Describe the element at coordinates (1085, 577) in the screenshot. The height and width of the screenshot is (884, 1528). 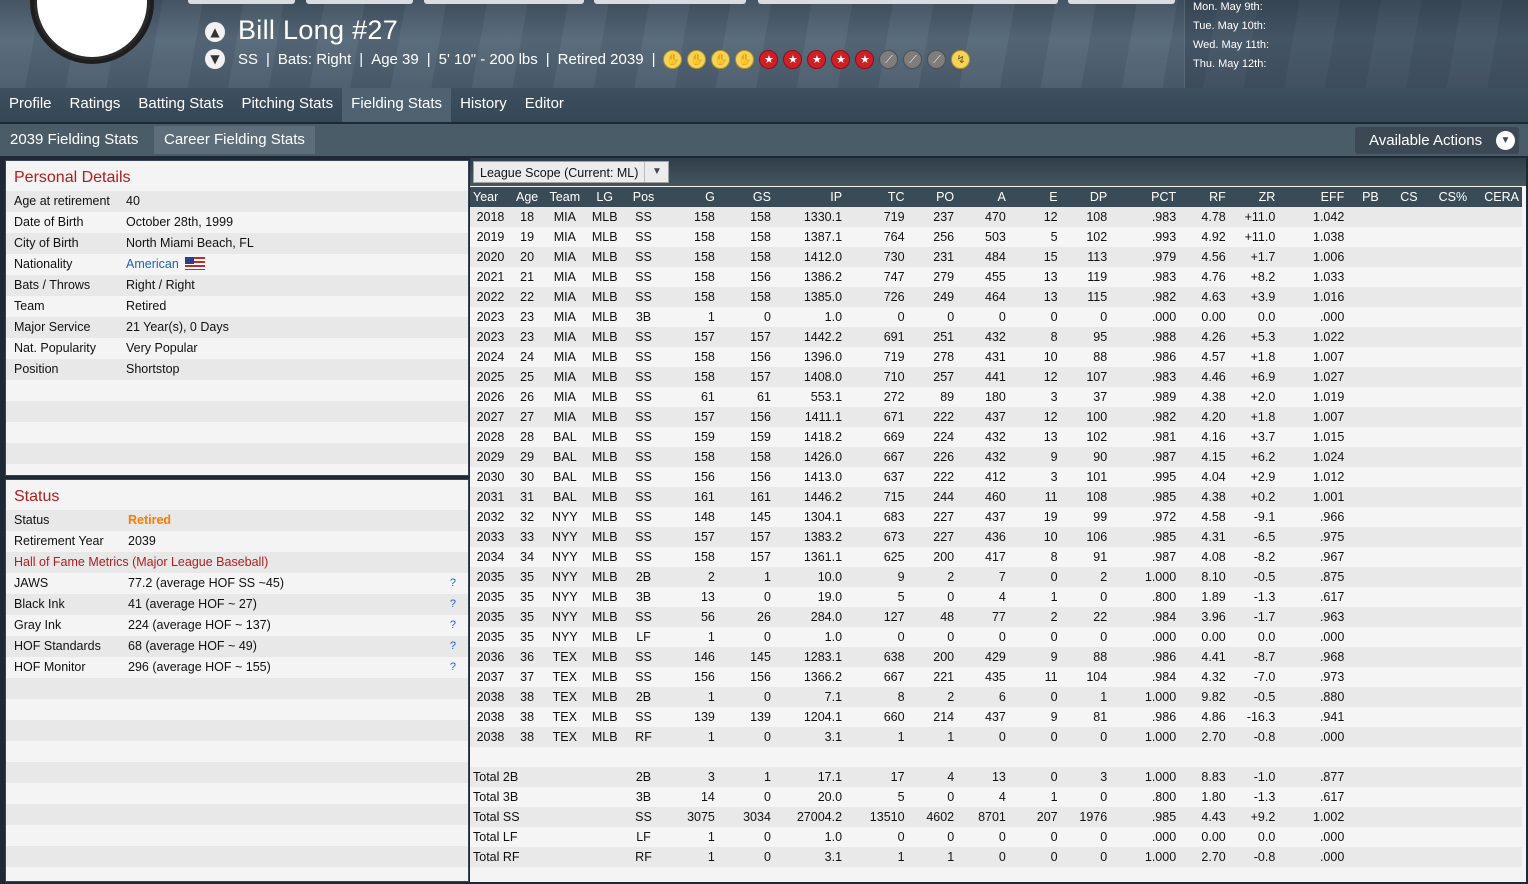
I see `table-cell: 2` at that location.